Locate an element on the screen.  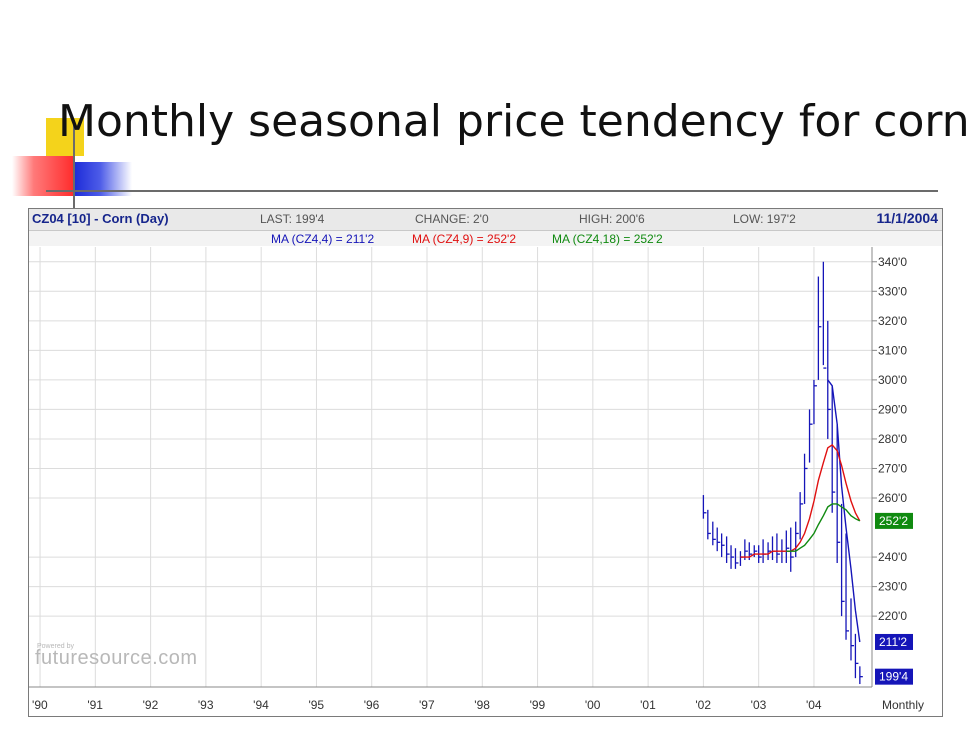
y-tick-label: 240'0 is located at coordinates (892, 557).